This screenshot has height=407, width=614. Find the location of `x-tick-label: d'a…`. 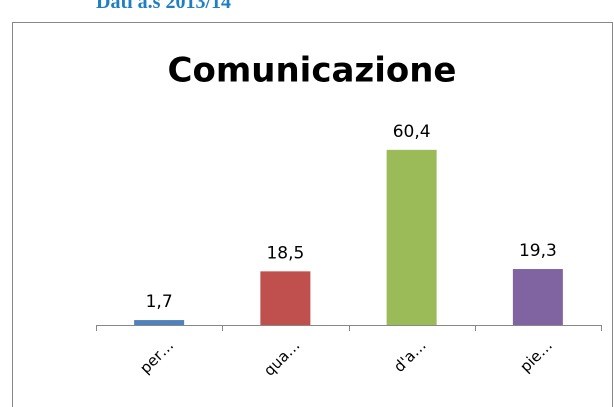

x-tick-label: d'a… is located at coordinates (409, 355).